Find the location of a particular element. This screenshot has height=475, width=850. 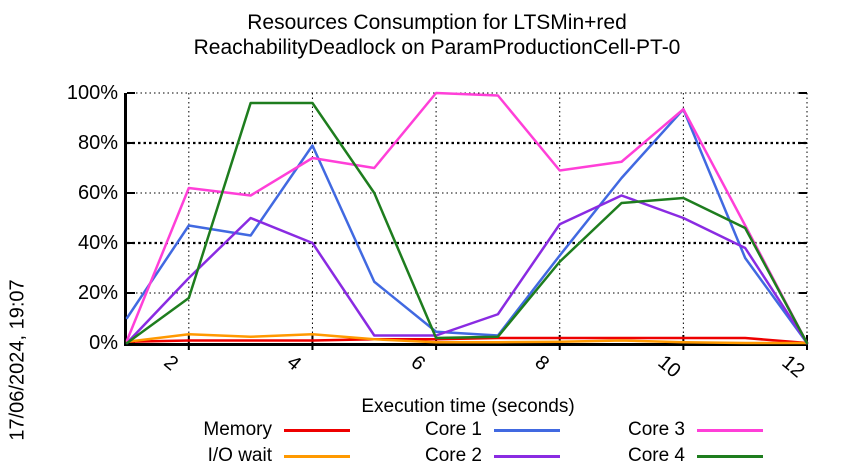

legend-item-memory: Memory is located at coordinates (246, 430).